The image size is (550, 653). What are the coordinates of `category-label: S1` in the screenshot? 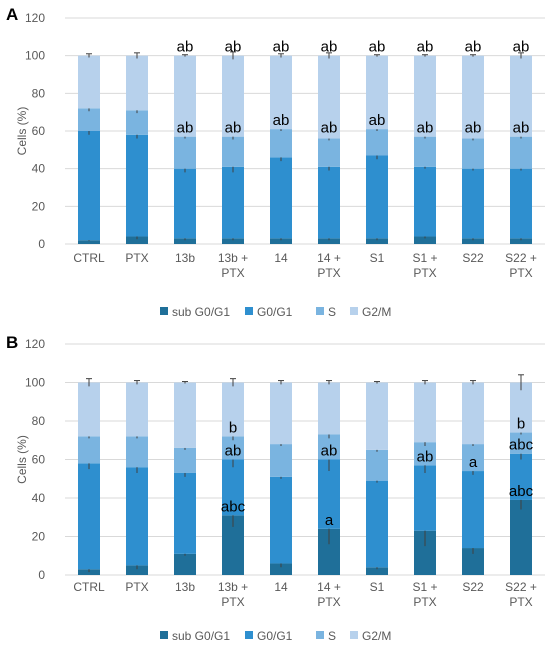 It's located at (377, 258).